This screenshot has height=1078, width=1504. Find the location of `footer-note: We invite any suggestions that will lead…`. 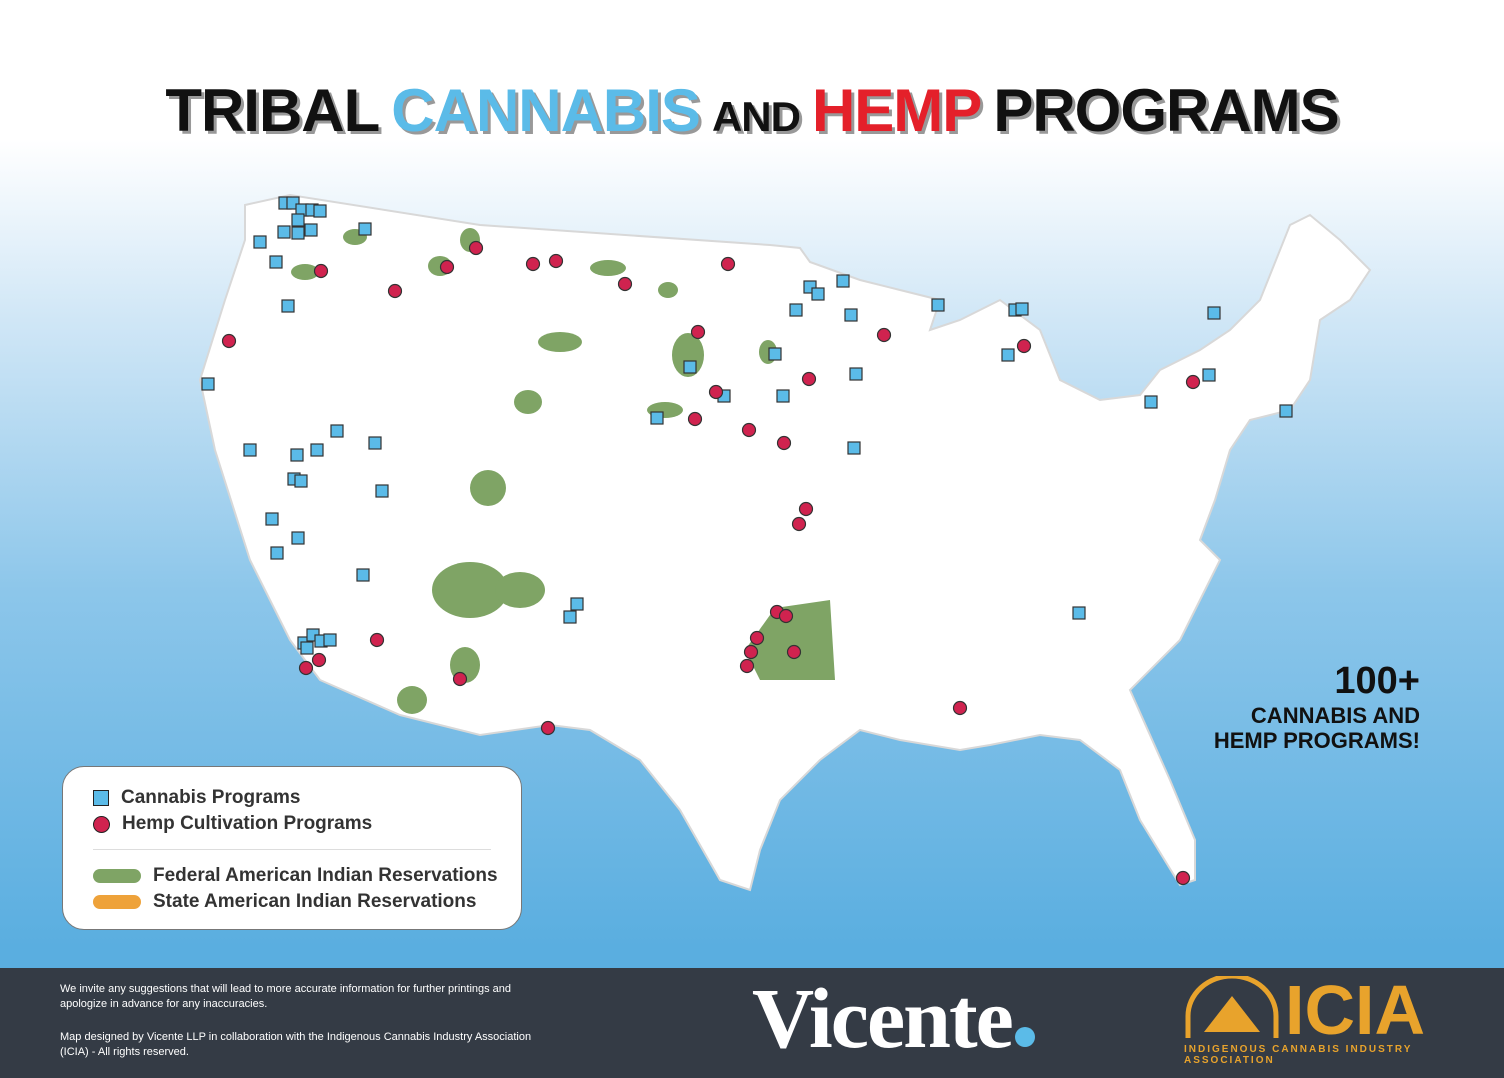

footer-note: We invite any suggestions that will lead… is located at coordinates (286, 996).